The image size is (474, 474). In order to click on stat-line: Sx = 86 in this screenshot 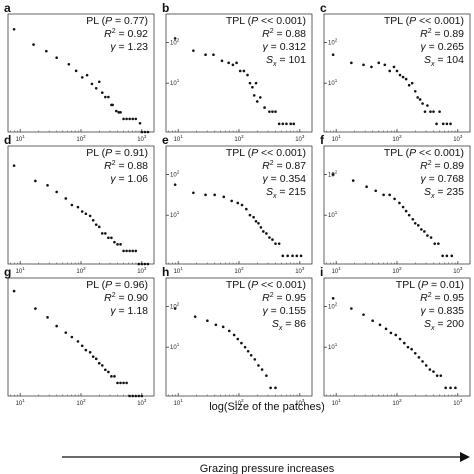, I will do `click(289, 325)`.